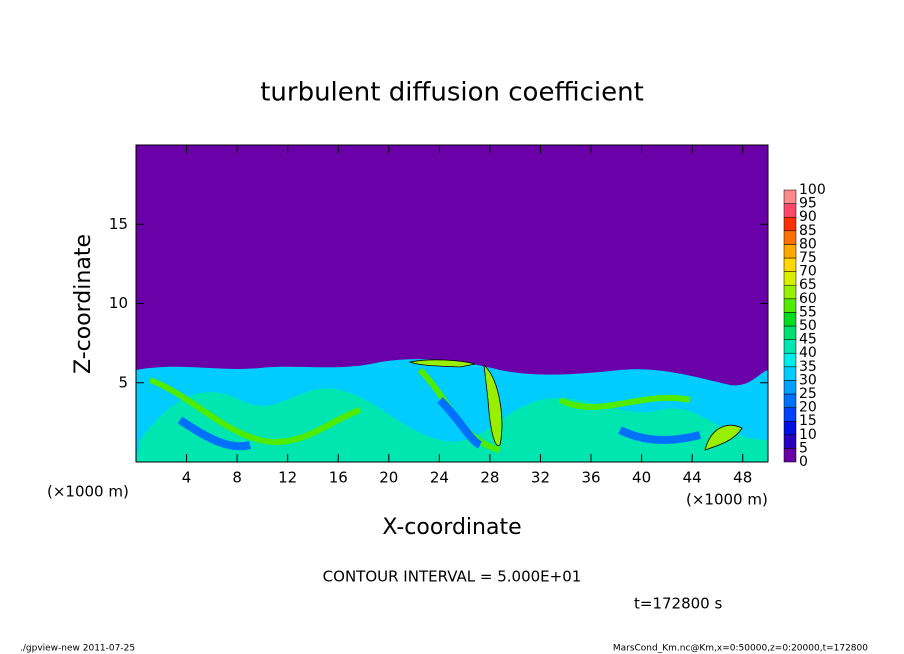 This screenshot has height=654, width=904. What do you see at coordinates (692, 478) in the screenshot?
I see `x-tick-label: 44` at bounding box center [692, 478].